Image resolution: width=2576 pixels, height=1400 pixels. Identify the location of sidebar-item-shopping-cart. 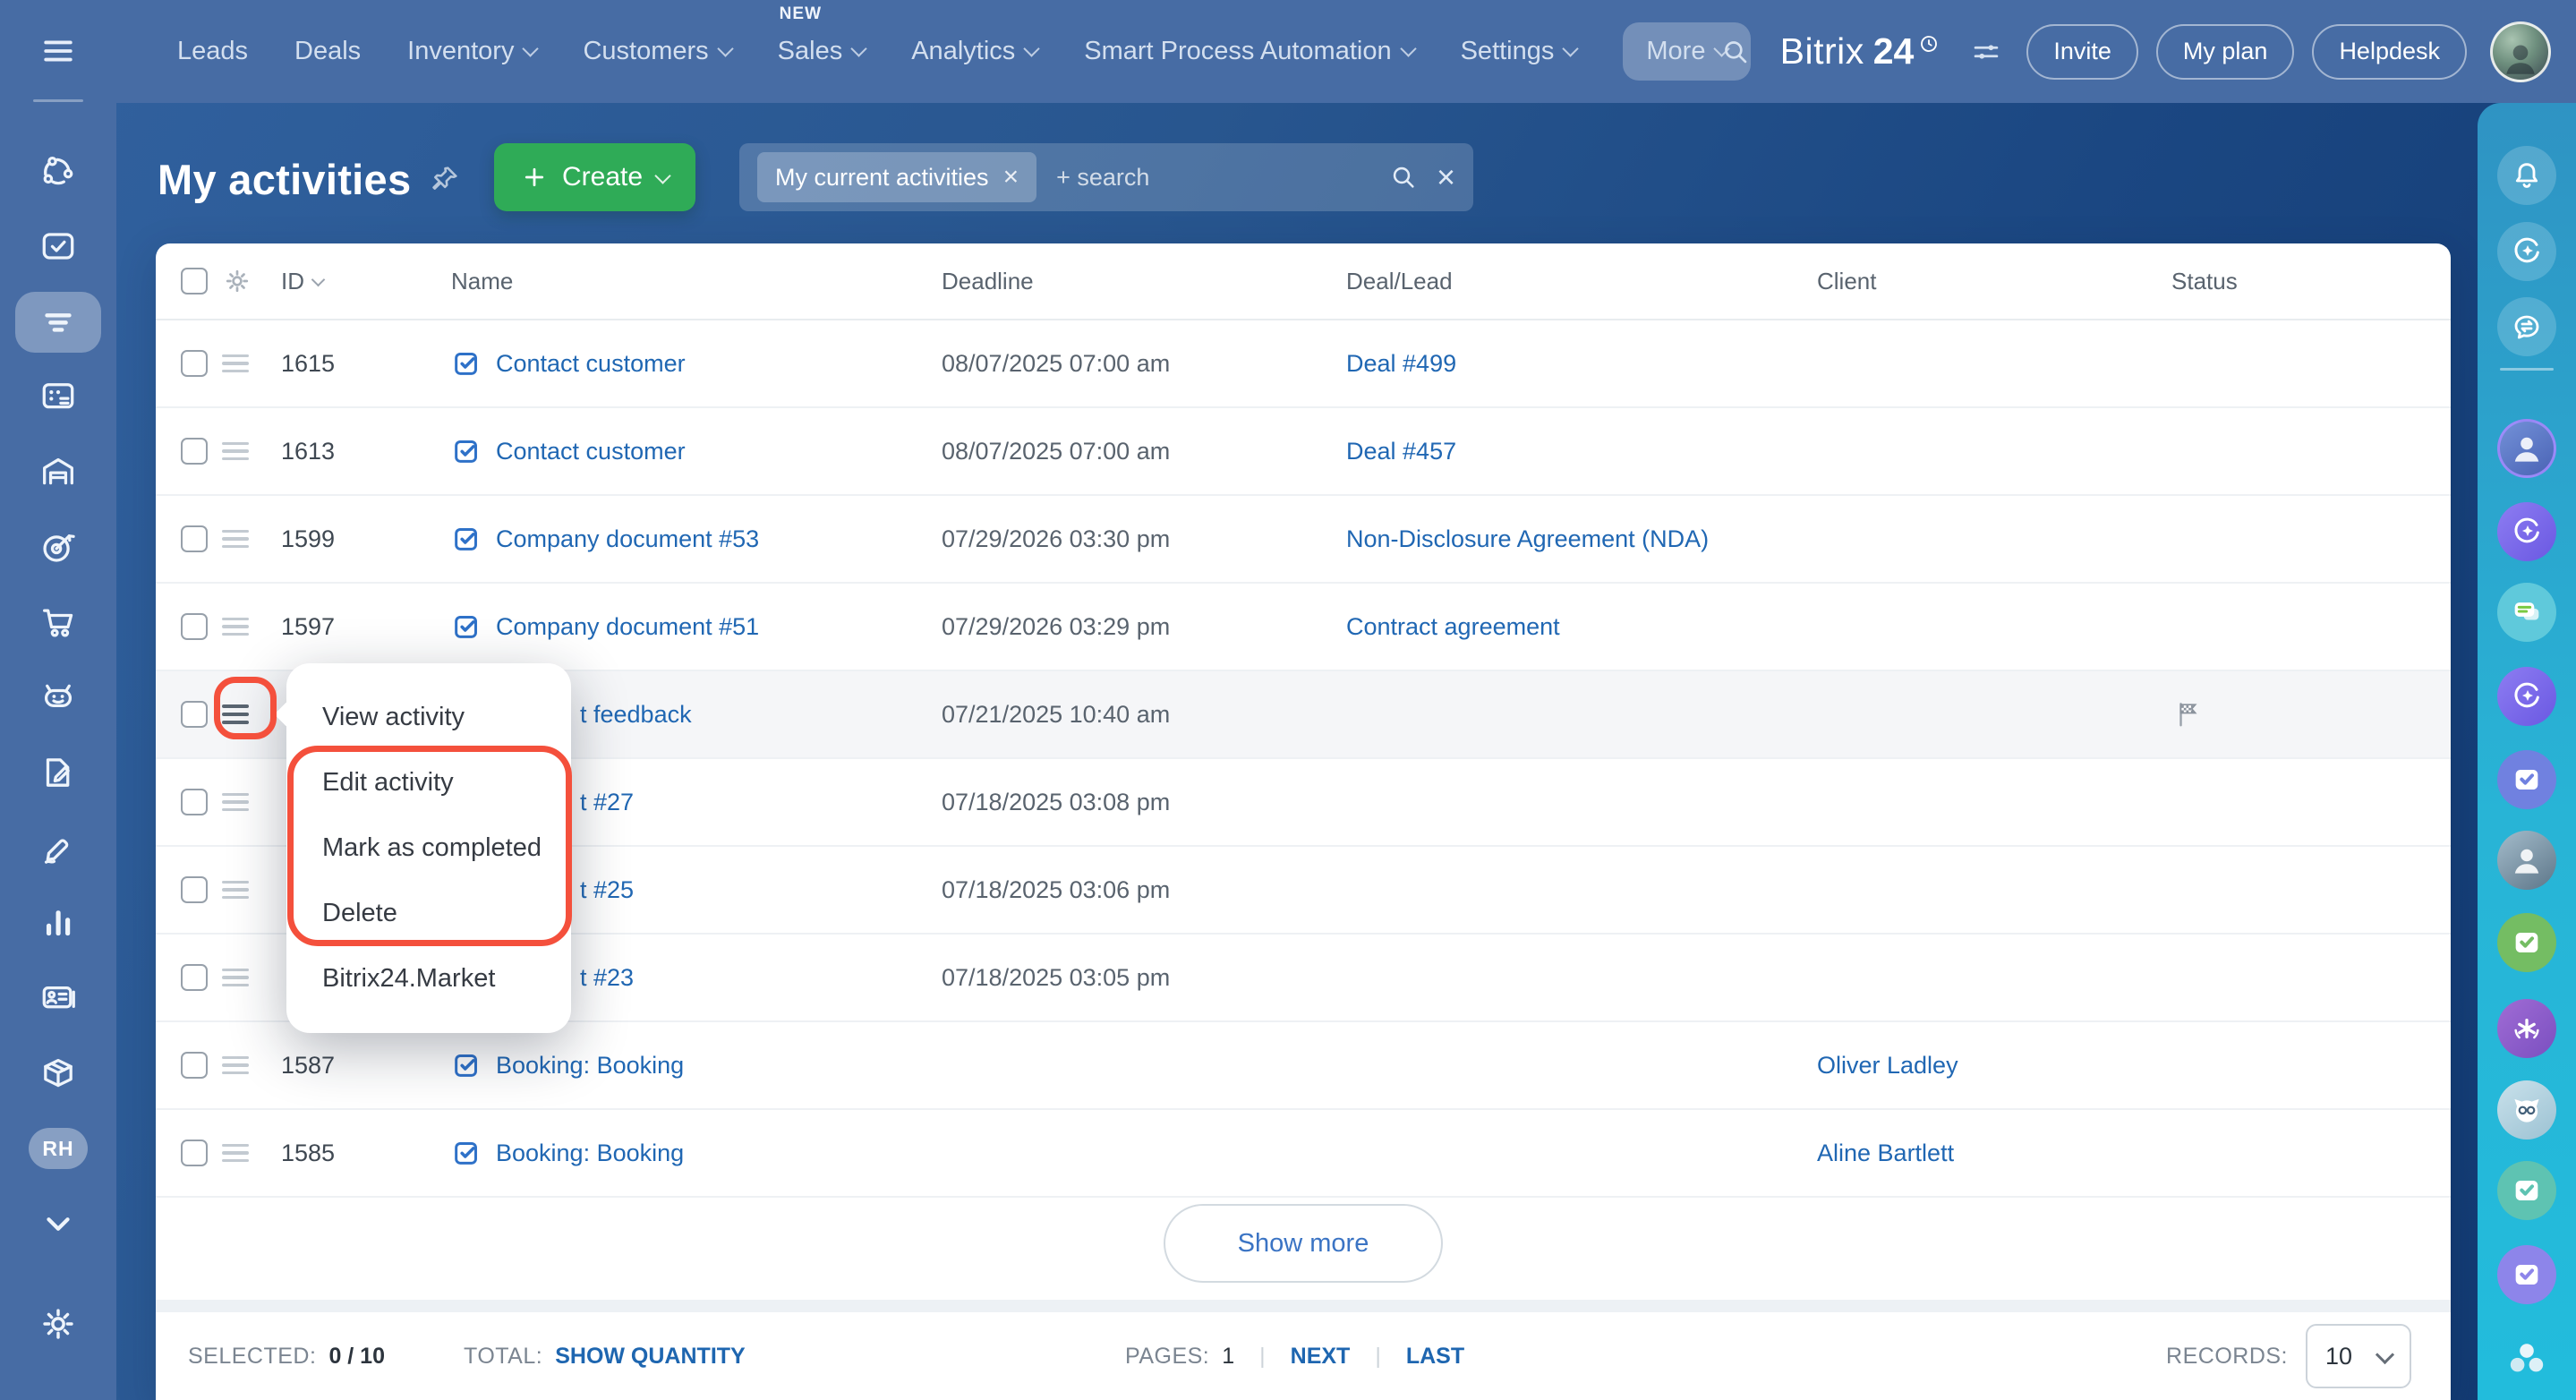
(58, 622).